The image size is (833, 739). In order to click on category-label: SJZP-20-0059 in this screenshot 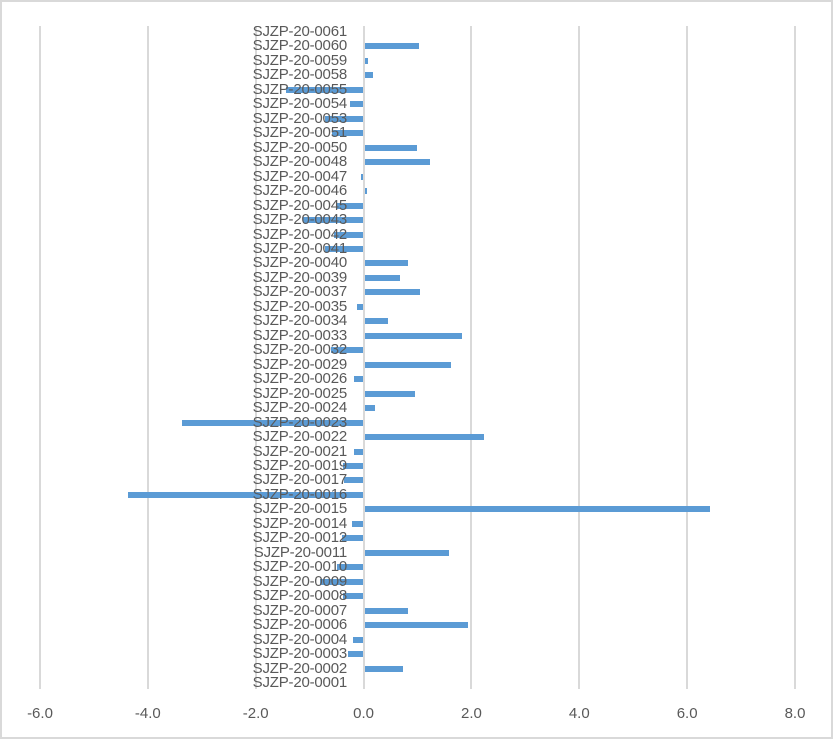, I will do `click(300, 60)`.